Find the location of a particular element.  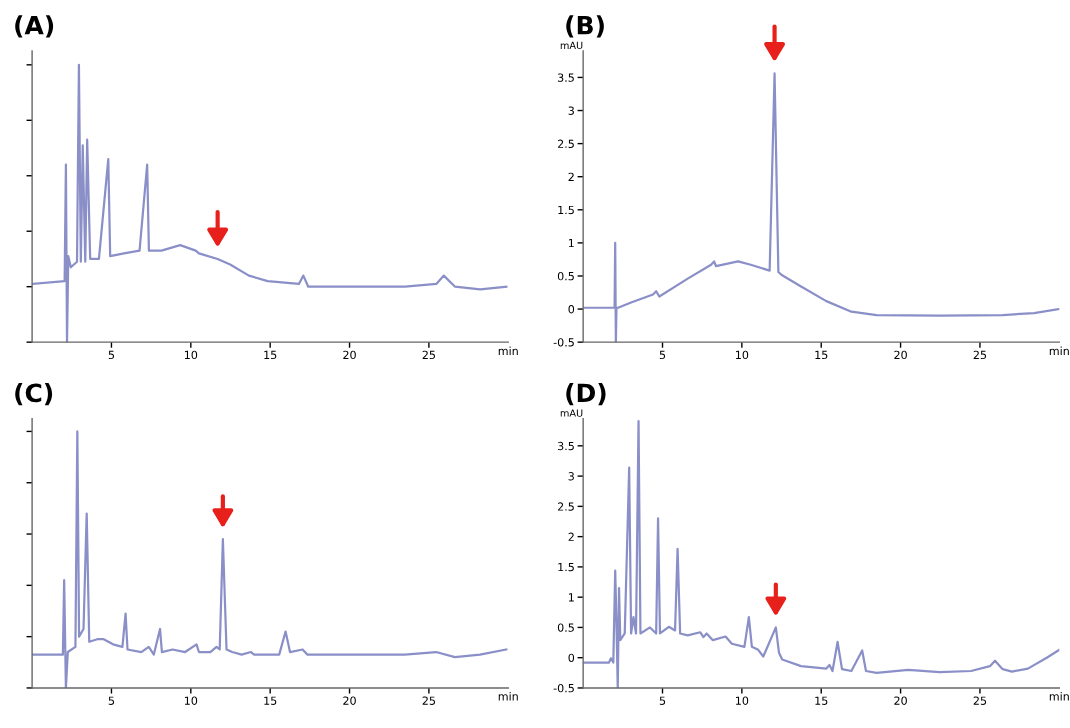

chart-title: (A) is located at coordinates (34, 26).